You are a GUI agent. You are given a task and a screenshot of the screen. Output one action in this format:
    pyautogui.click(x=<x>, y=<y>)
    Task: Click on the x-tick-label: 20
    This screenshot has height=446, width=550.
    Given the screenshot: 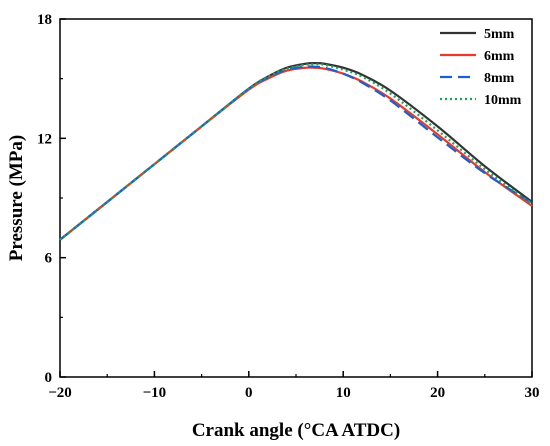 What is the action you would take?
    pyautogui.click(x=437, y=393)
    